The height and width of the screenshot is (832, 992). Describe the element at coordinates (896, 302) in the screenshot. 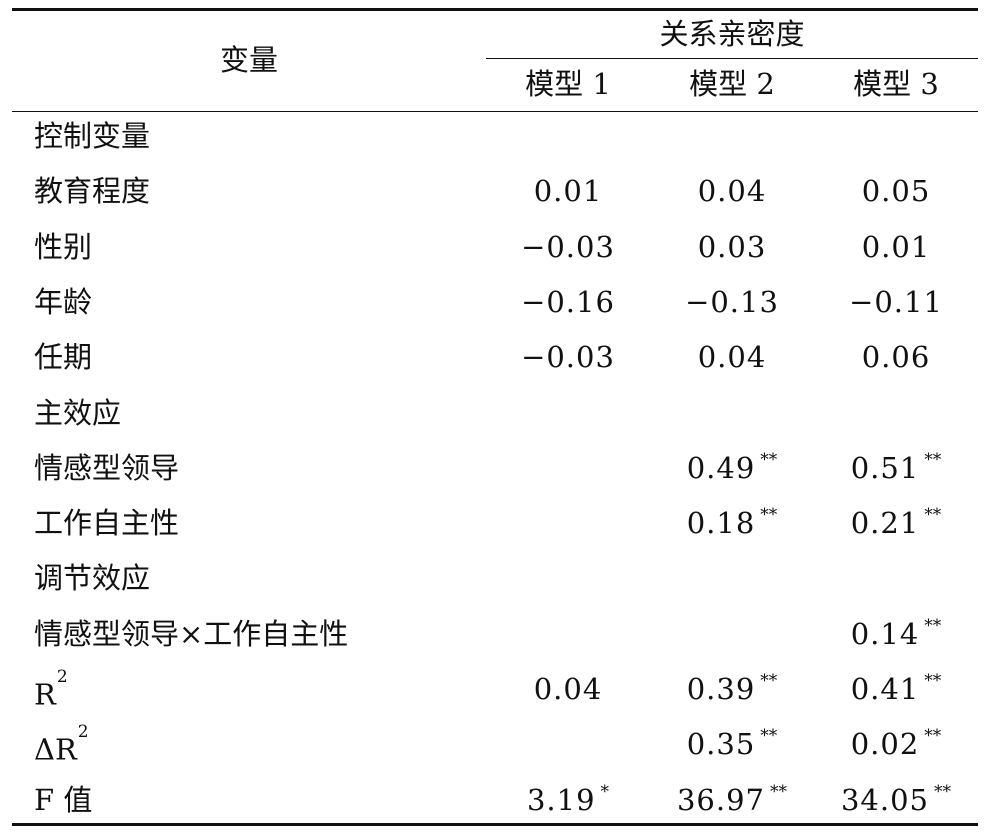

I see `table-cell: −0.11` at that location.